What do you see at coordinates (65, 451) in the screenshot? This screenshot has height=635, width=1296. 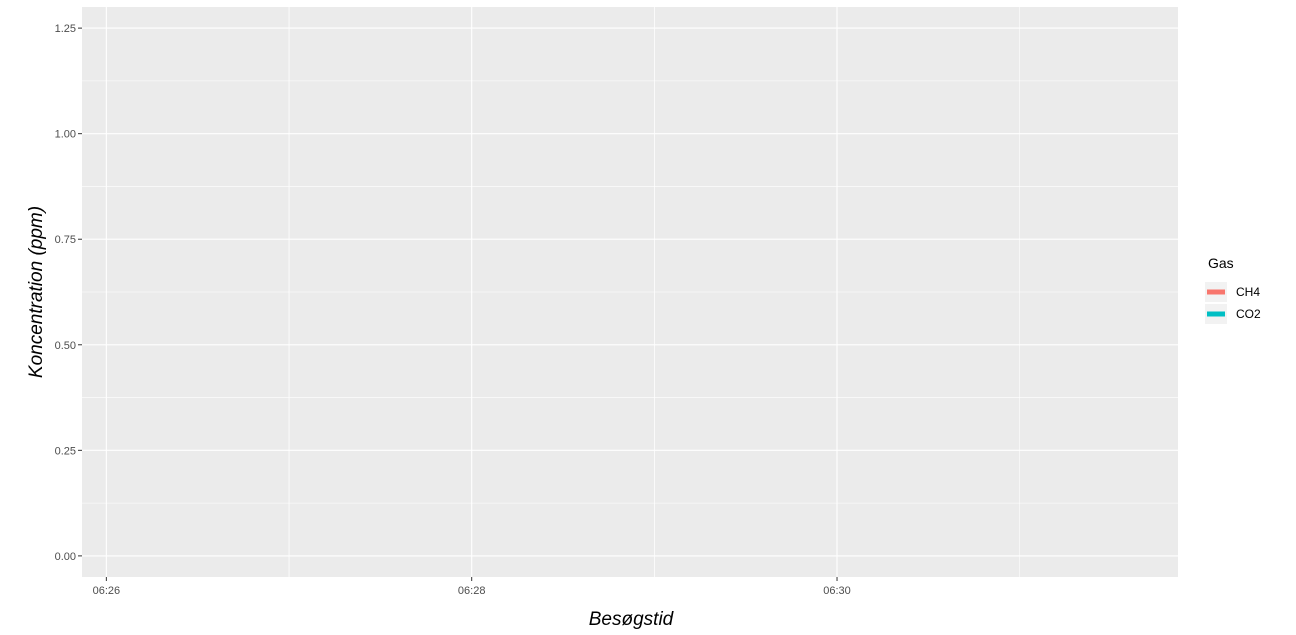 I see `y-tick-label: 0.25` at bounding box center [65, 451].